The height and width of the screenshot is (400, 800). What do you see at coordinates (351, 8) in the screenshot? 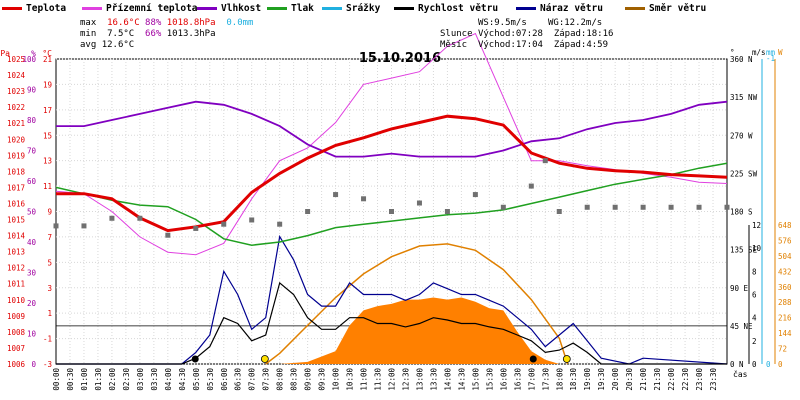
I see `legend-srazky: Srážky` at bounding box center [351, 8].